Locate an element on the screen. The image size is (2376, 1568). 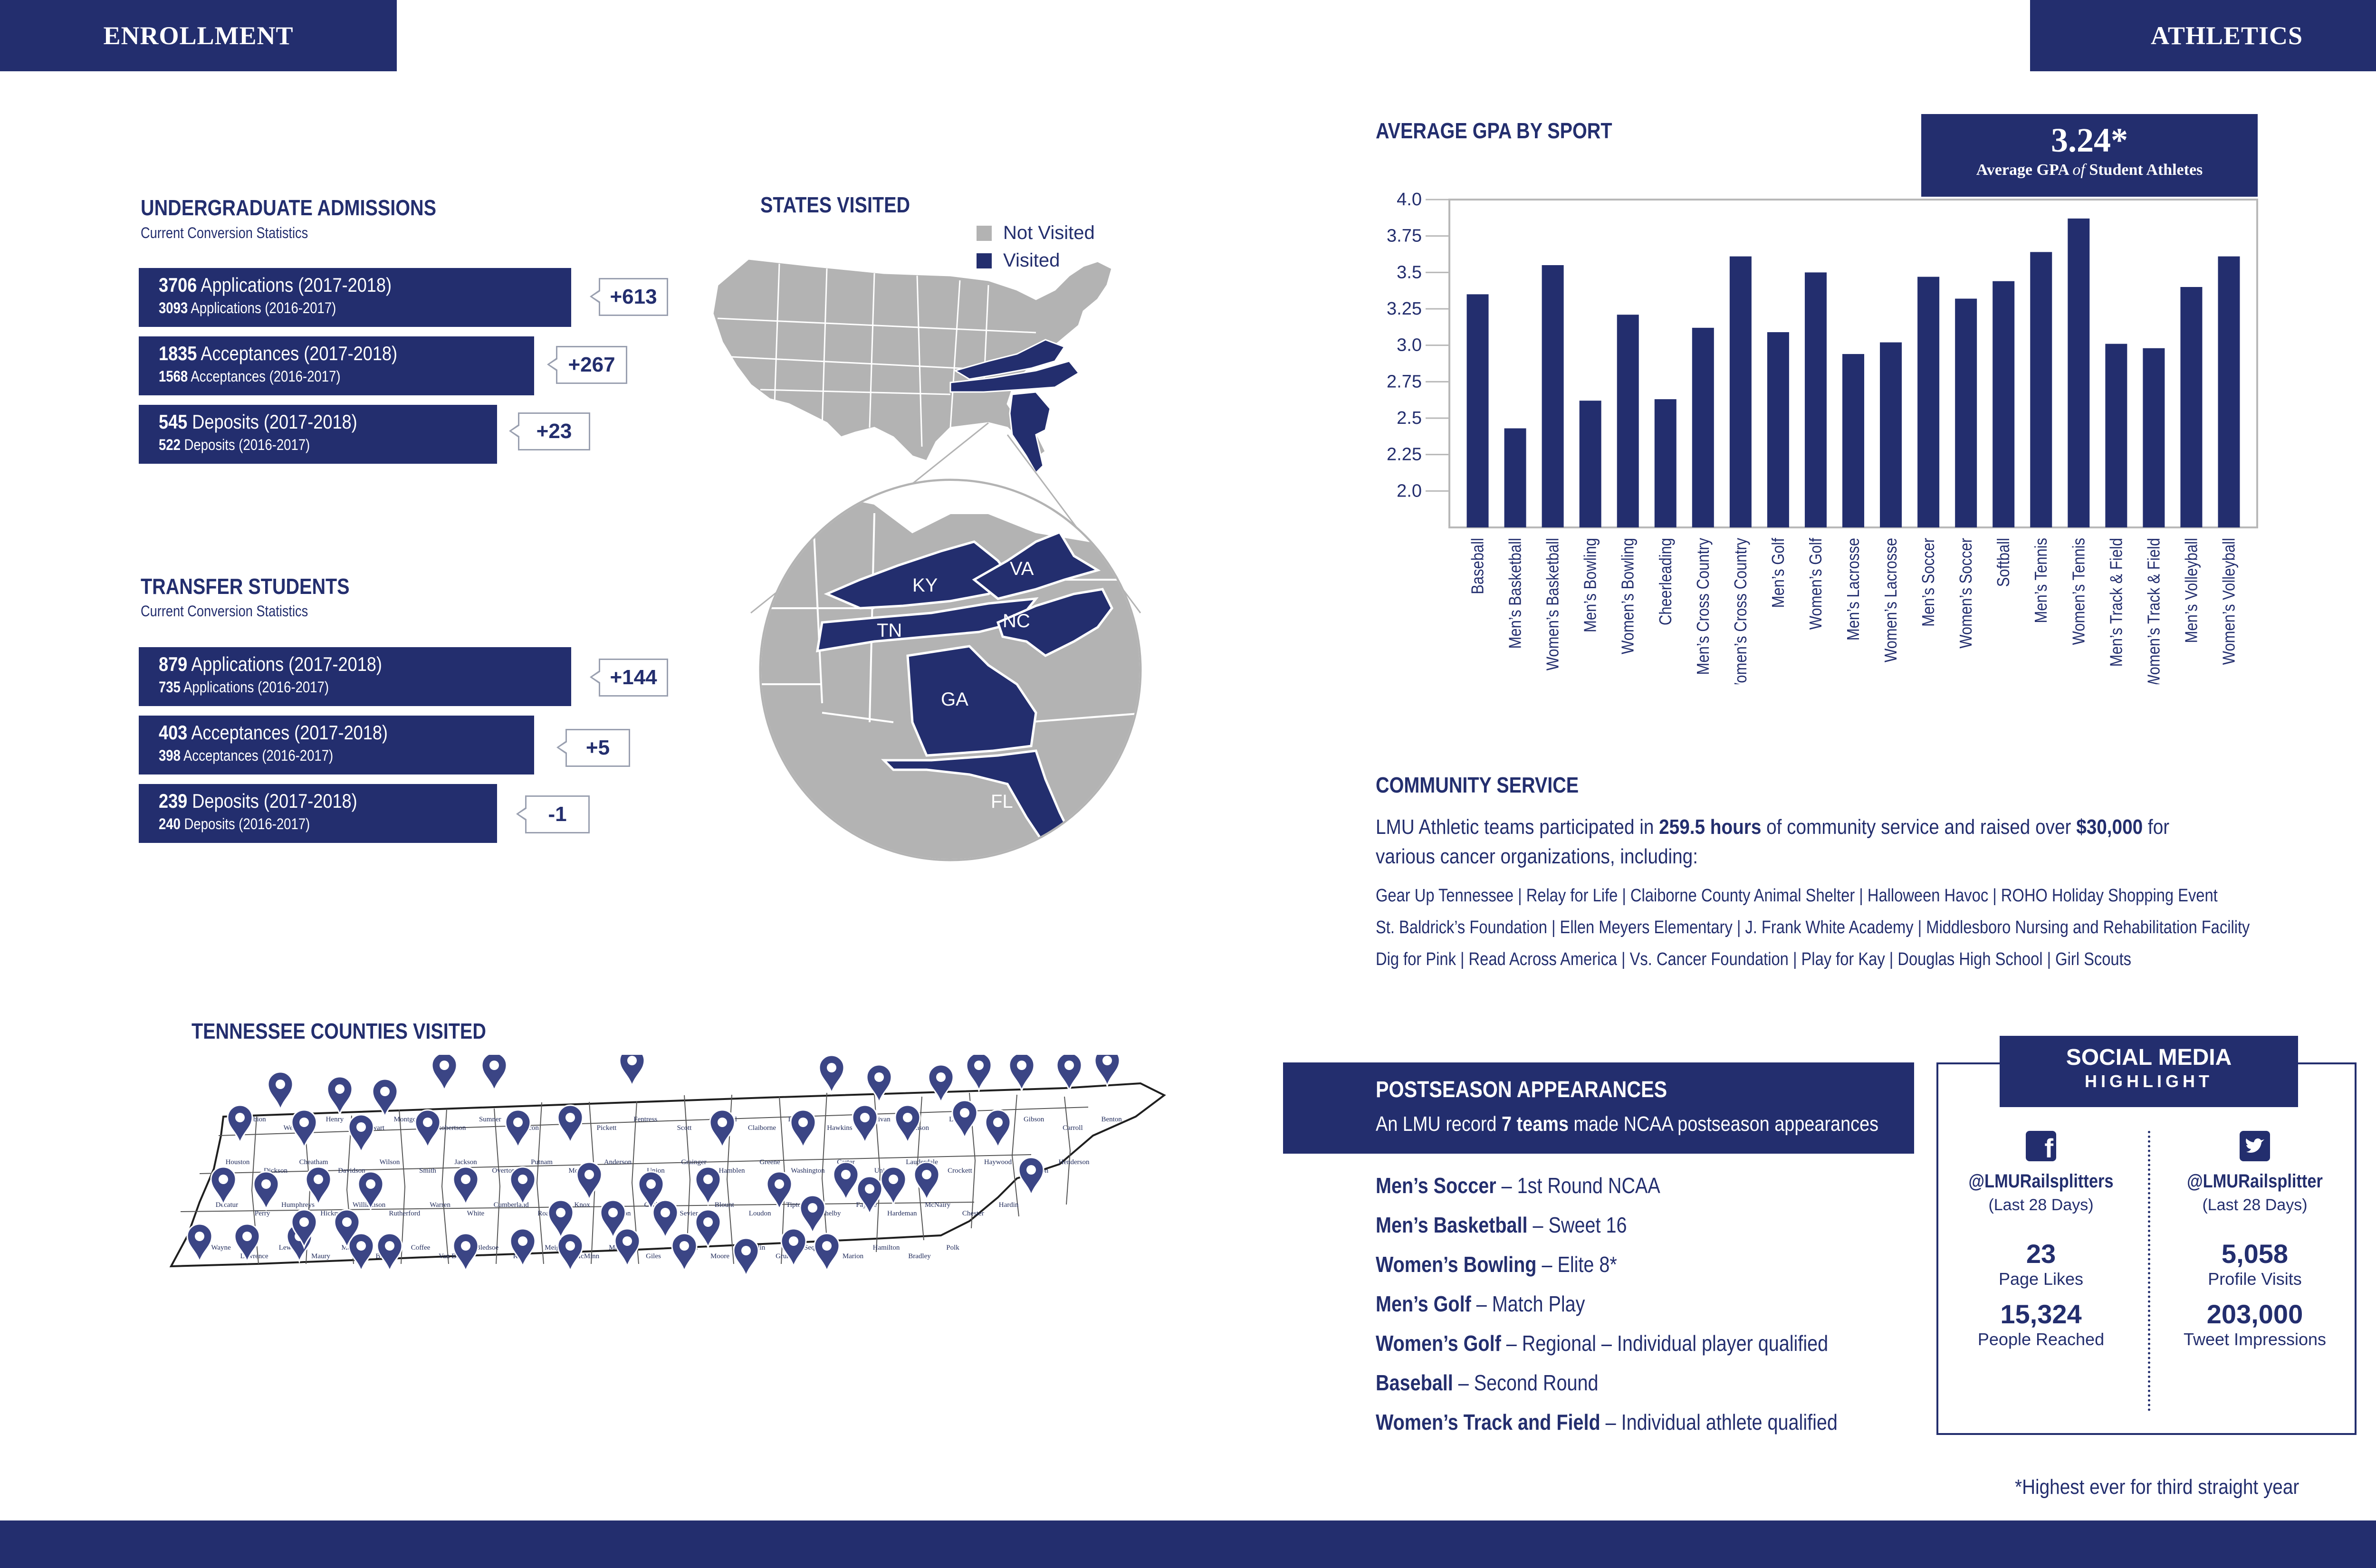
team-name: Women’s Golf is located at coordinates (1438, 1344).